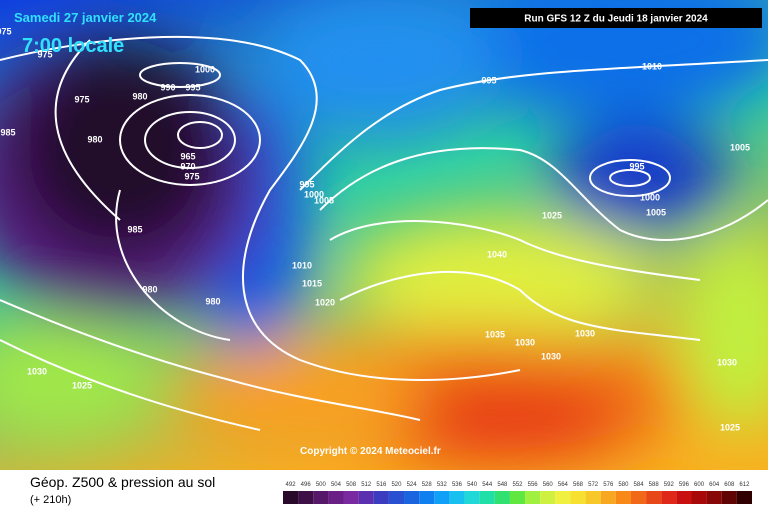 Image resolution: width=768 pixels, height=512 pixels. I want to click on colorbar-label: 604, so click(714, 485).